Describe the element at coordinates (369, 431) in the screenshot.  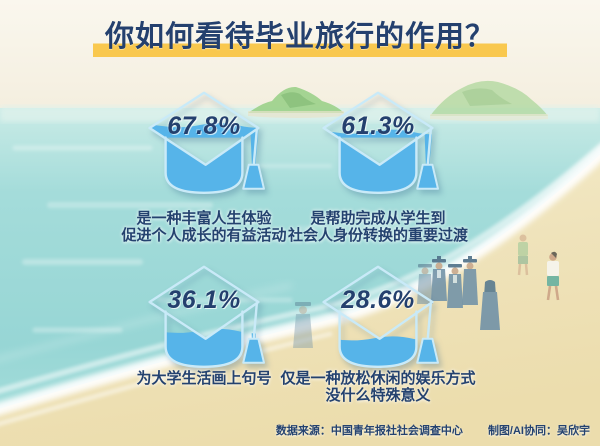
I see `data-source-label: 数据来源：中国青年报社社会调查中心` at that location.